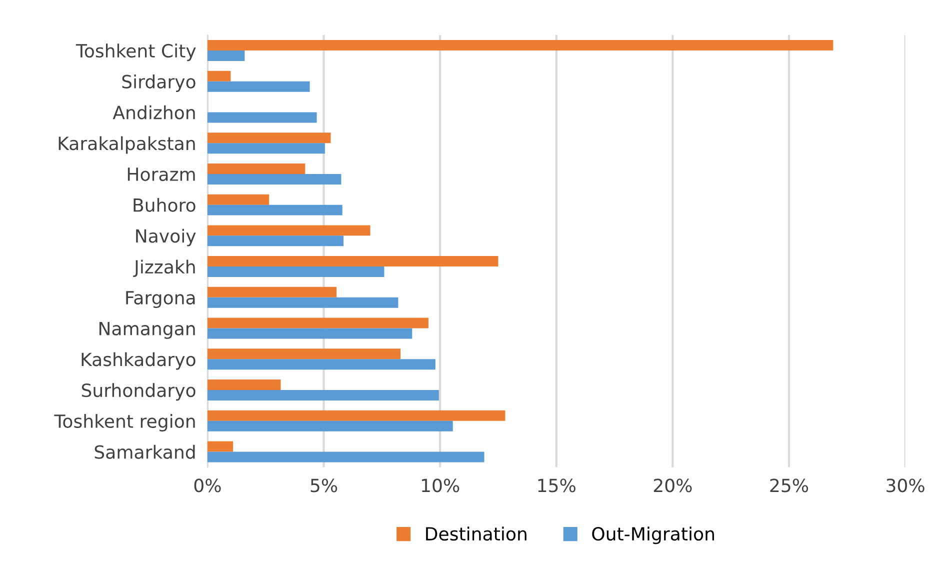 The image size is (943, 584). Describe the element at coordinates (207, 485) in the screenshot. I see `x-tick-label: 0%` at that location.